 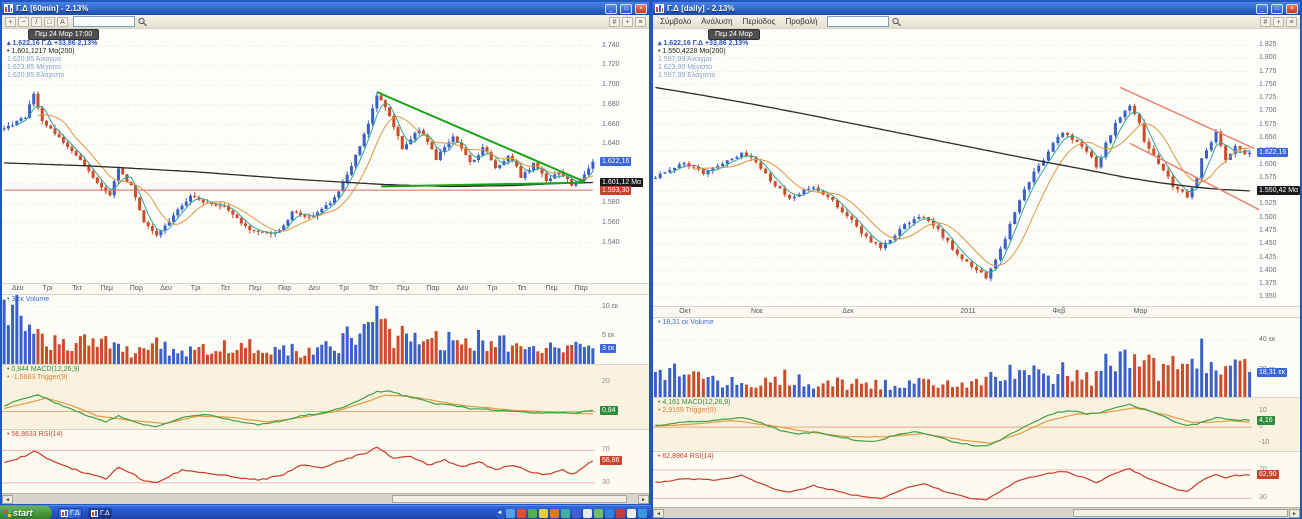 I want to click on titlebar-60min: Γ.Δ [60min] - 2.13% _ □ ×, so click(x=325, y=8).